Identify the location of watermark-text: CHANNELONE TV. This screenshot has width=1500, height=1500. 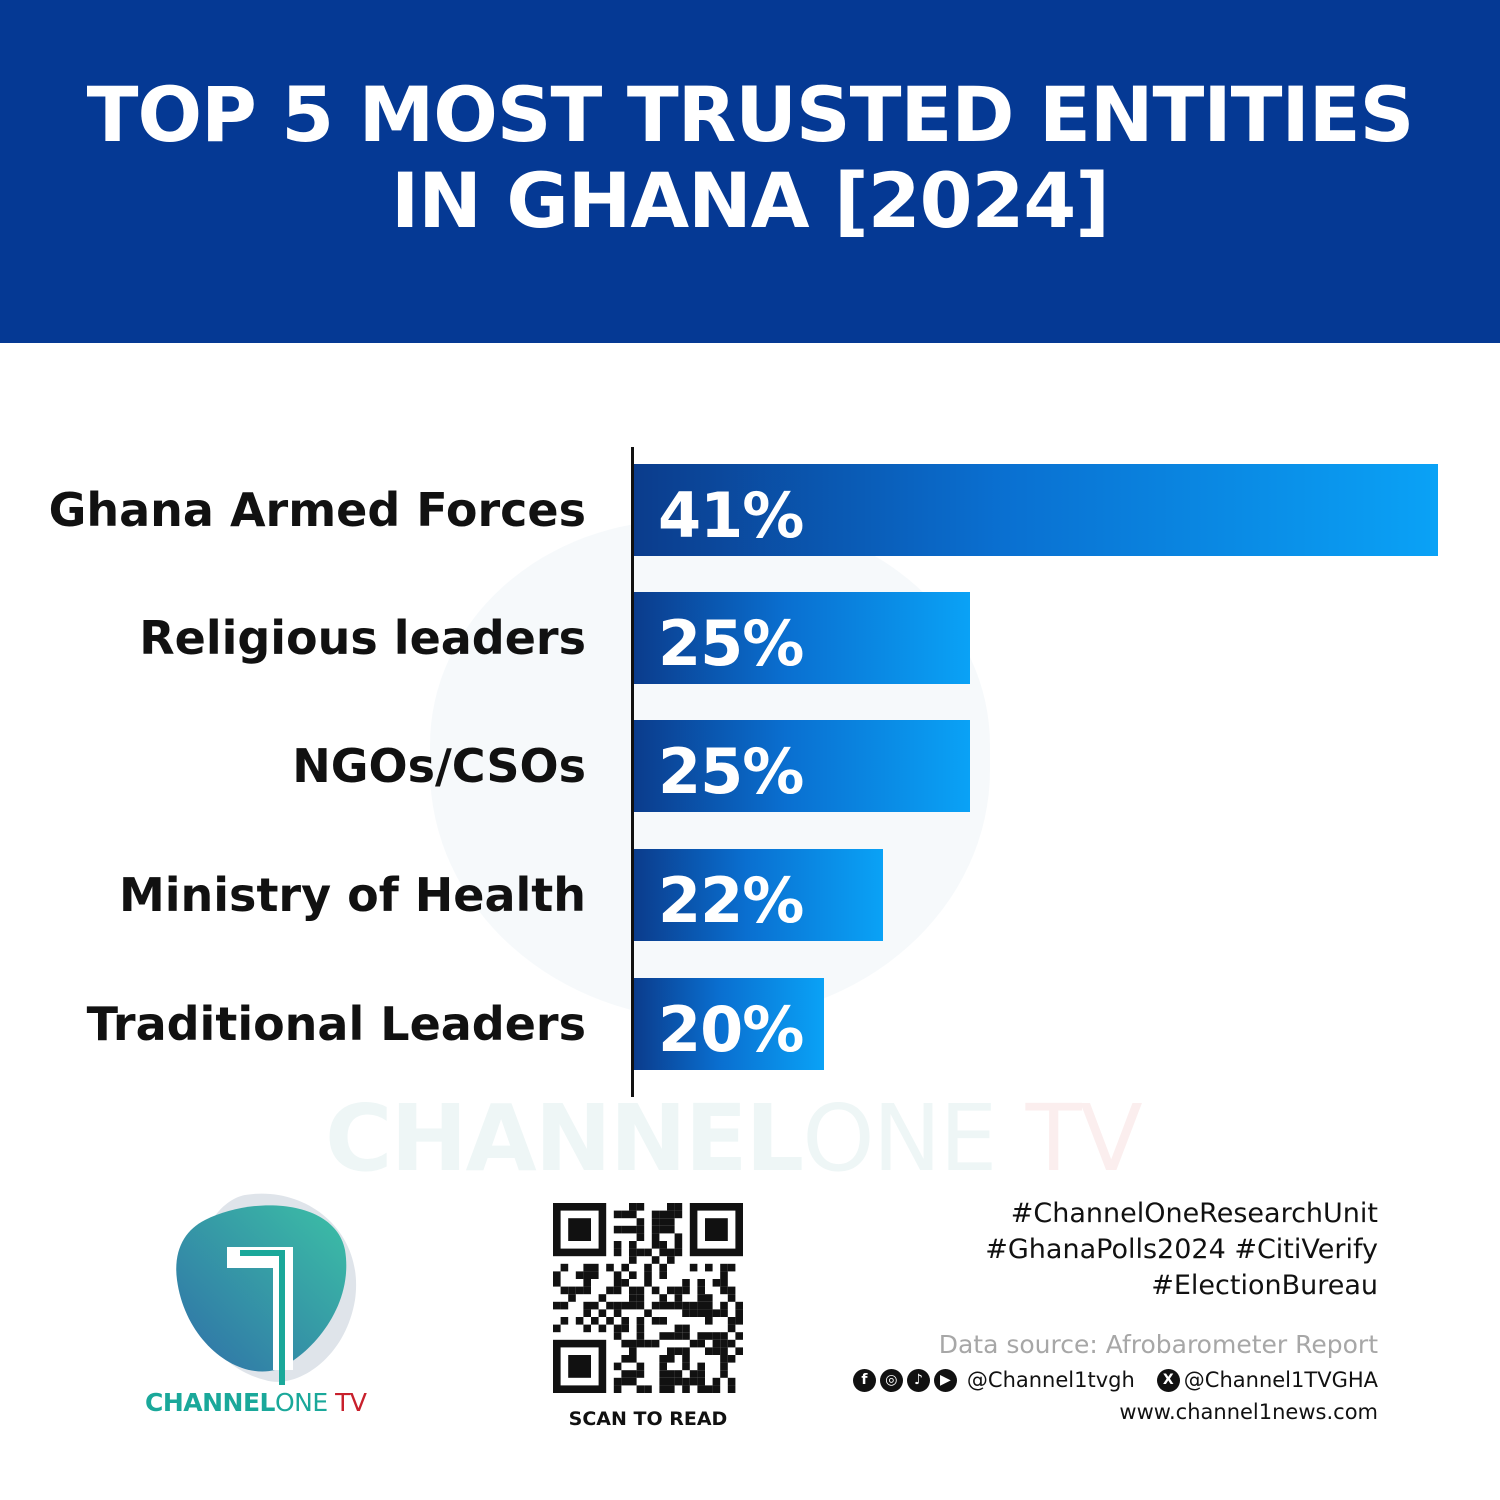
(734, 1138).